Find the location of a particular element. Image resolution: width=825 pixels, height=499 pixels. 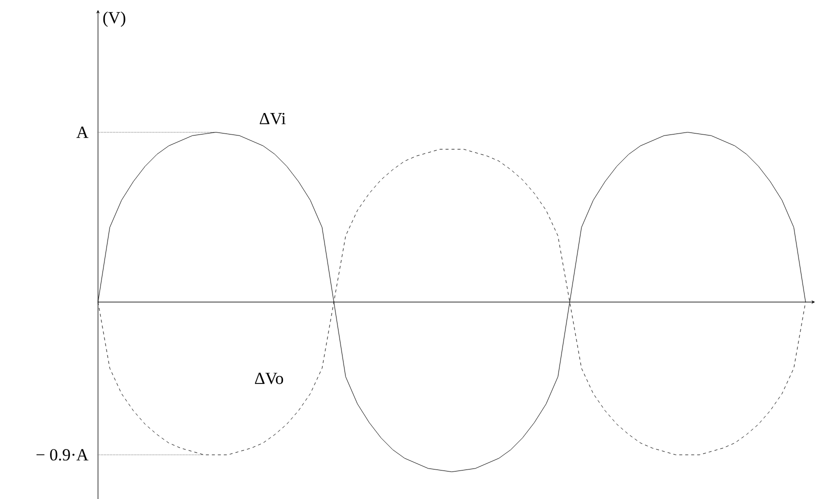

text: A is located at coordinates (82, 132).